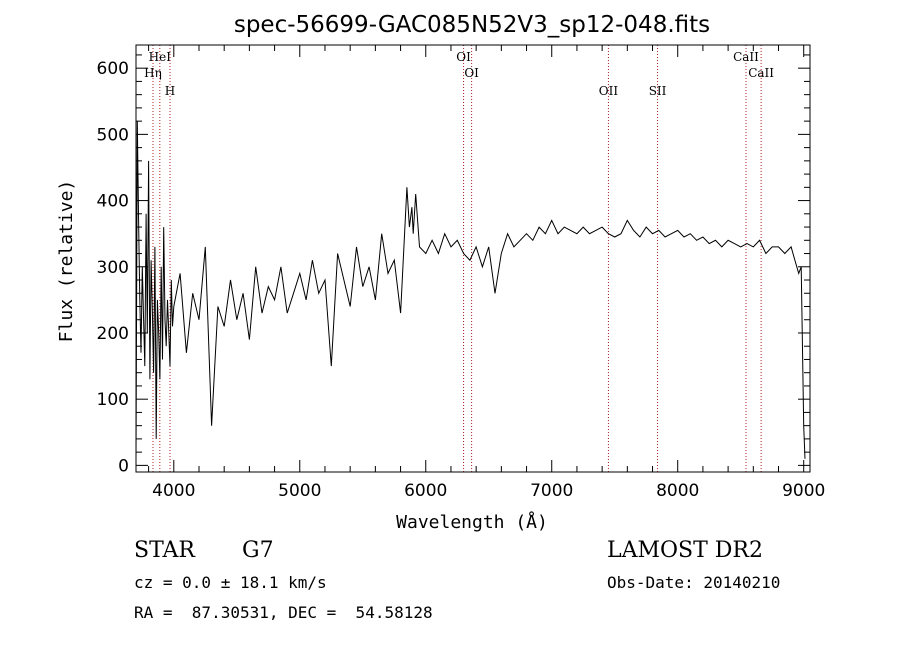  Describe the element at coordinates (66, 261) in the screenshot. I see `y-axis-label: Flux (relative)` at that location.